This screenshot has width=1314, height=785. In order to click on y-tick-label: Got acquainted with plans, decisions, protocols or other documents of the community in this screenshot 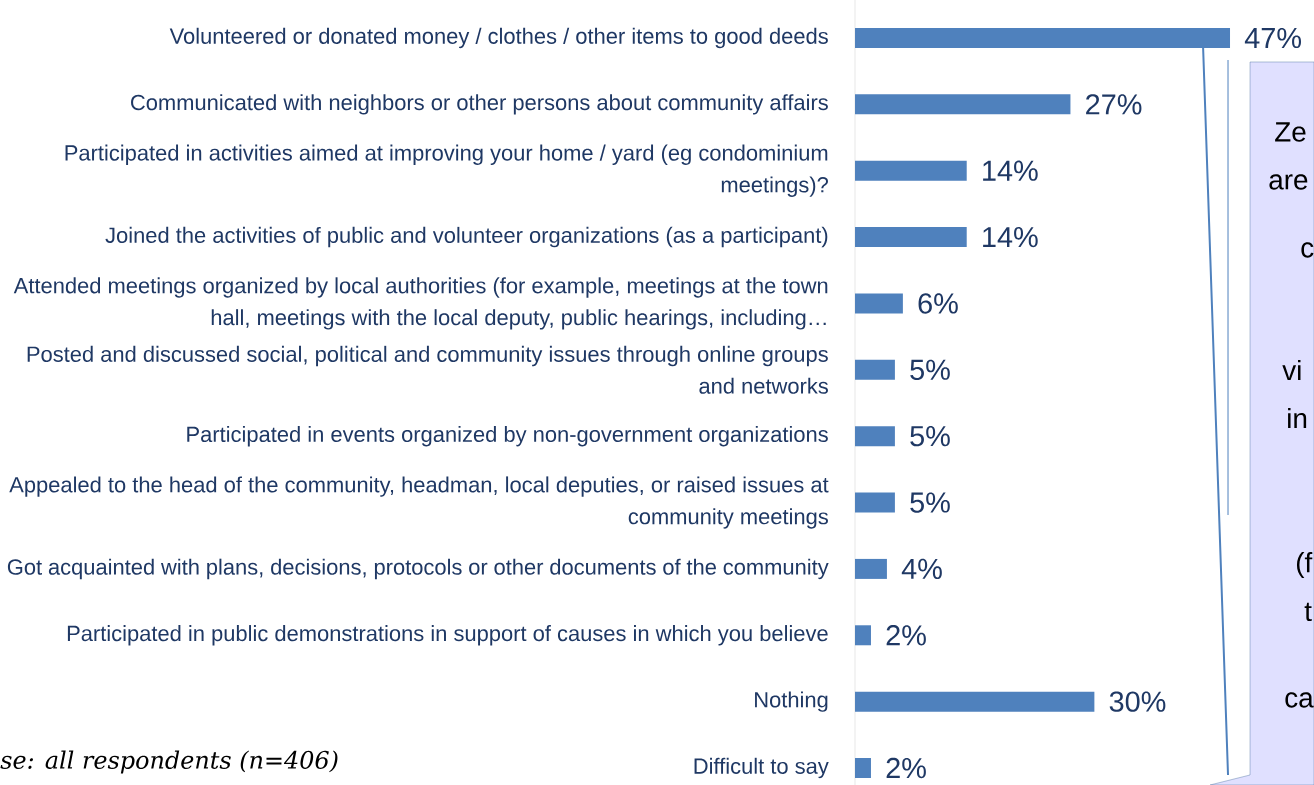, I will do `click(418, 569)`.